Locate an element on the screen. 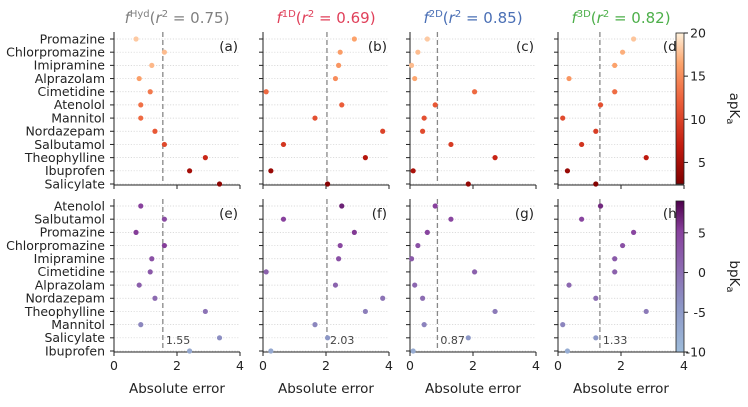  panel-b: (b) is located at coordinates (324, 110).